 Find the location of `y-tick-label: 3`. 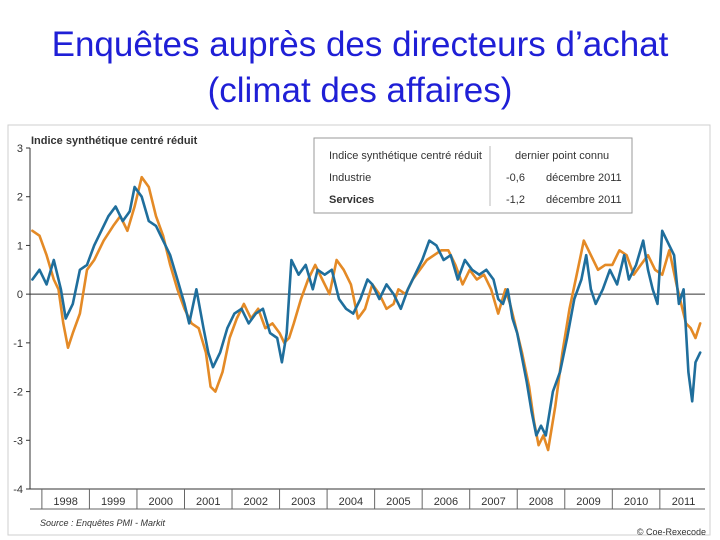

y-tick-label: 3 is located at coordinates (20, 149).